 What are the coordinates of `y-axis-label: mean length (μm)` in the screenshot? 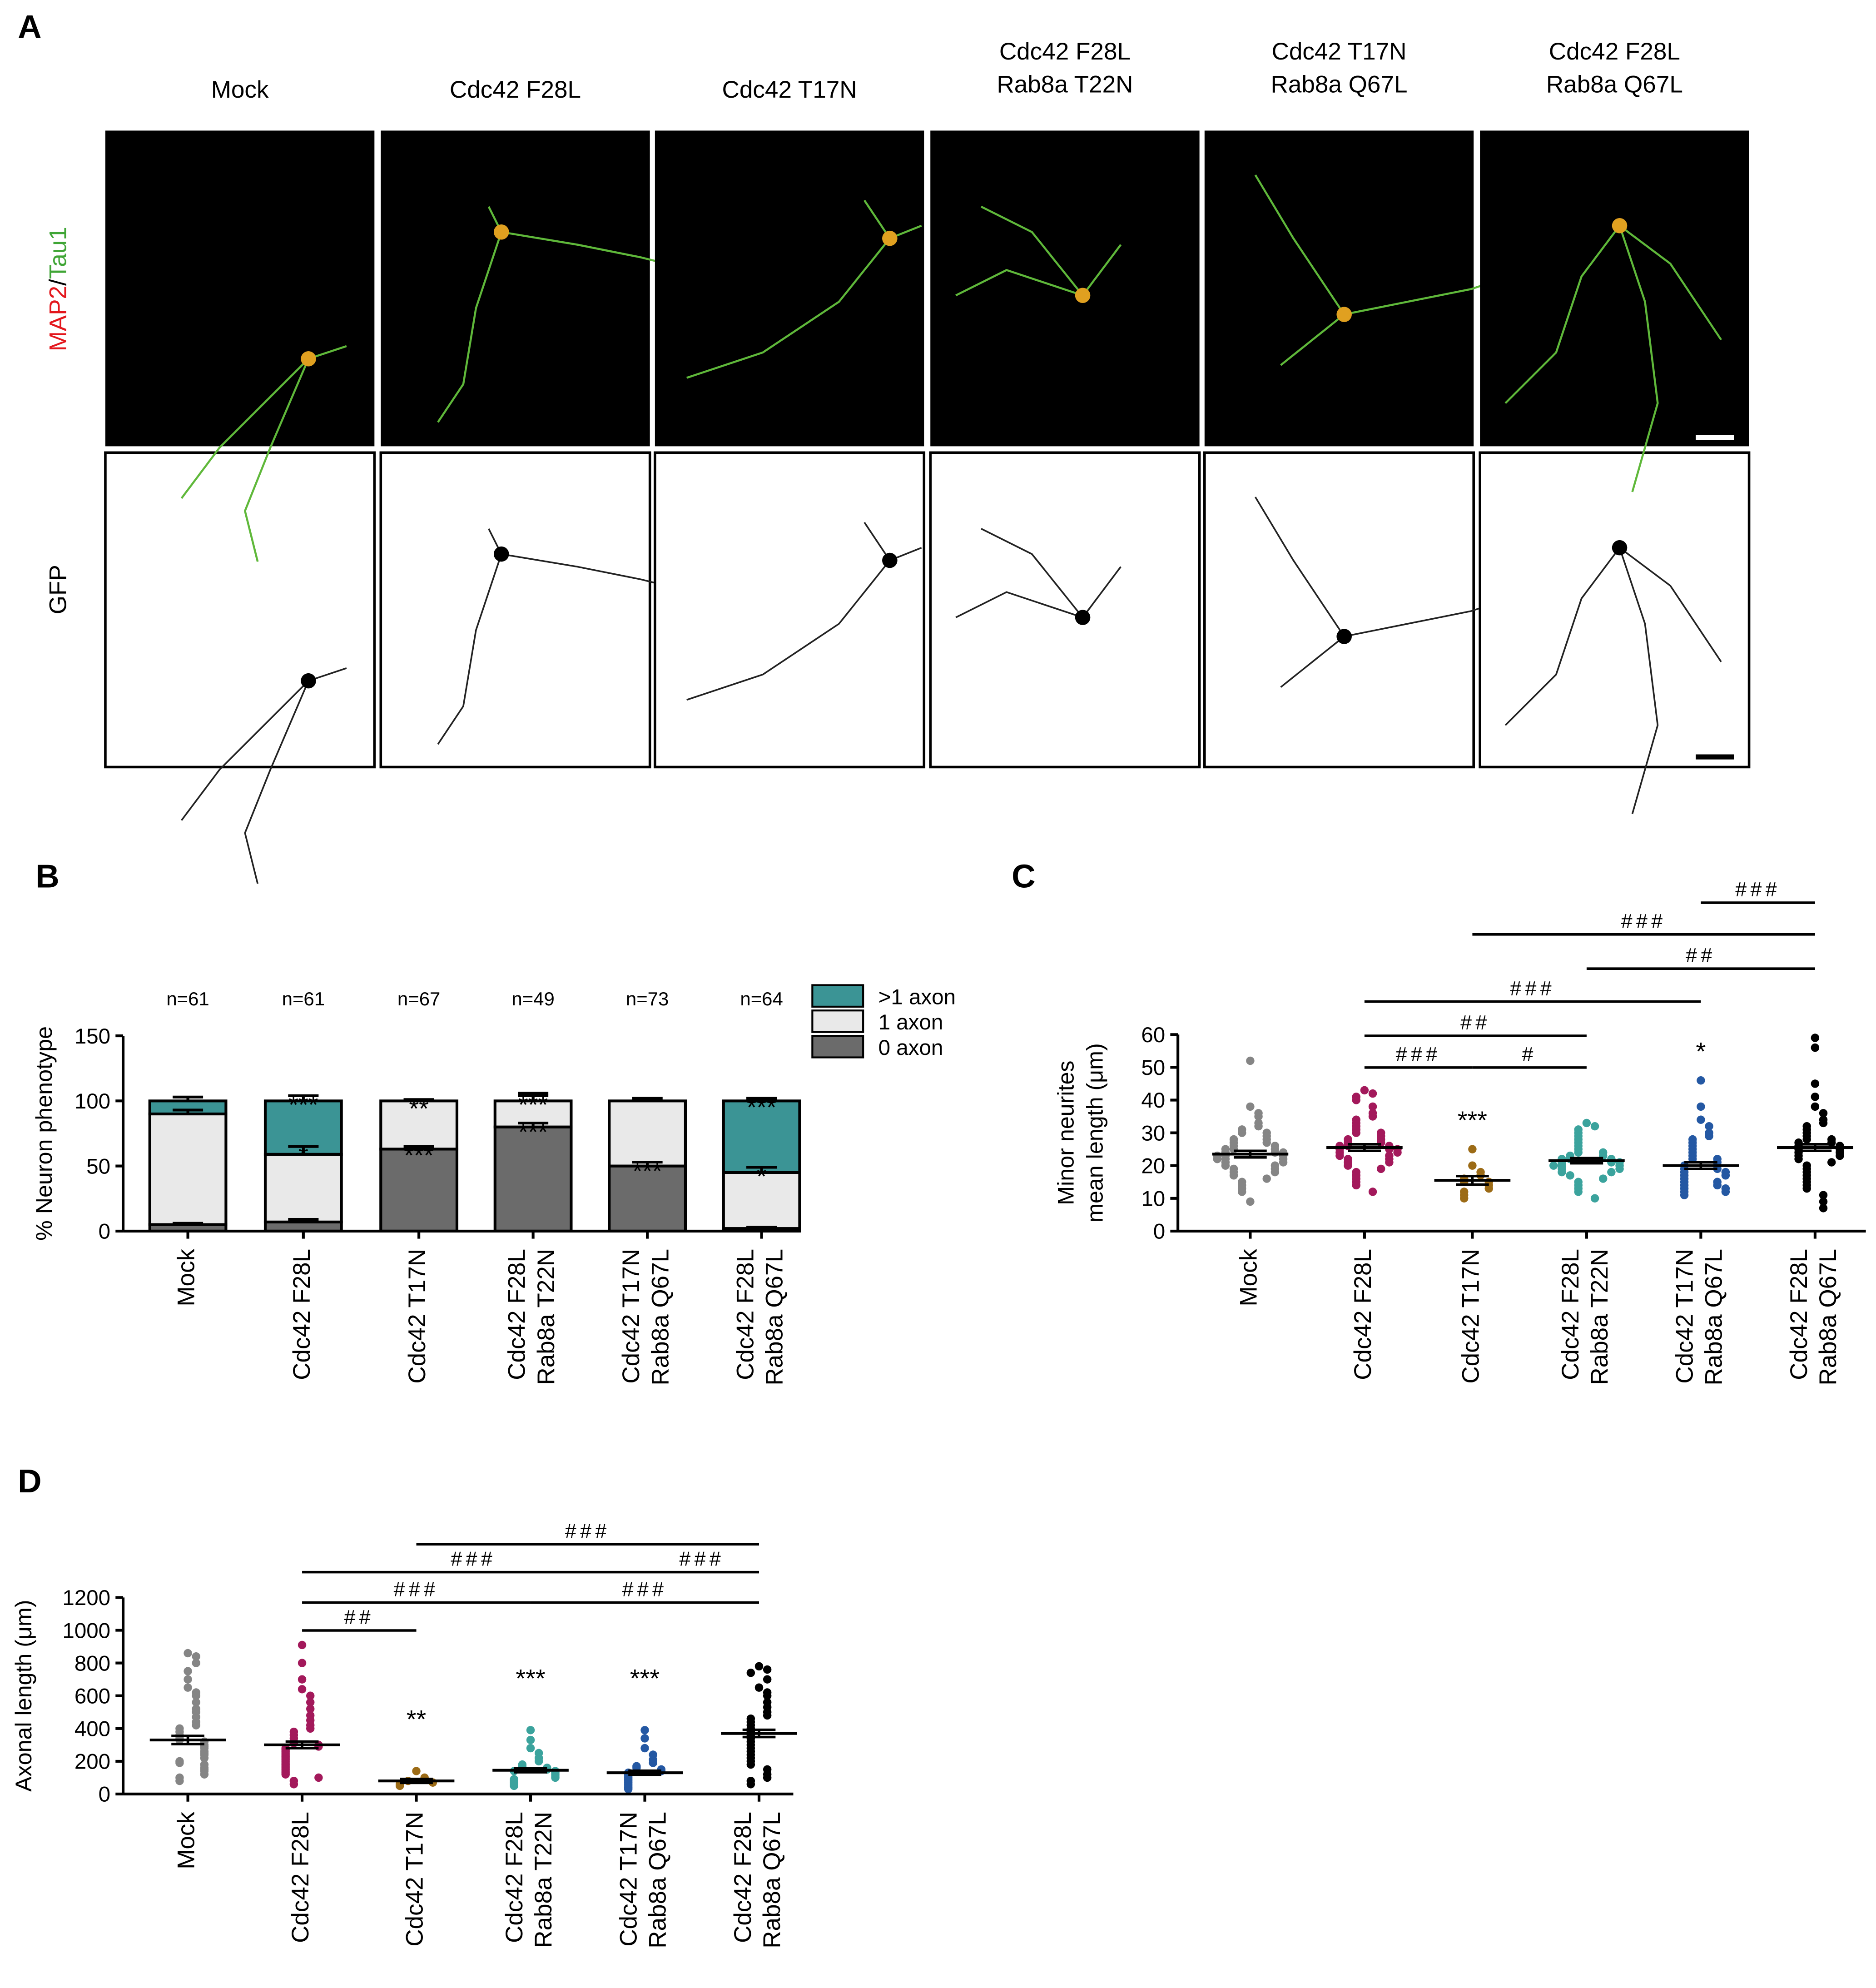 It's located at (1095, 1133).